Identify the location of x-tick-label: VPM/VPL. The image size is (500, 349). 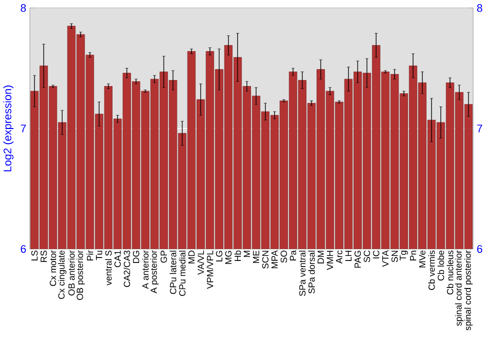
(210, 270).